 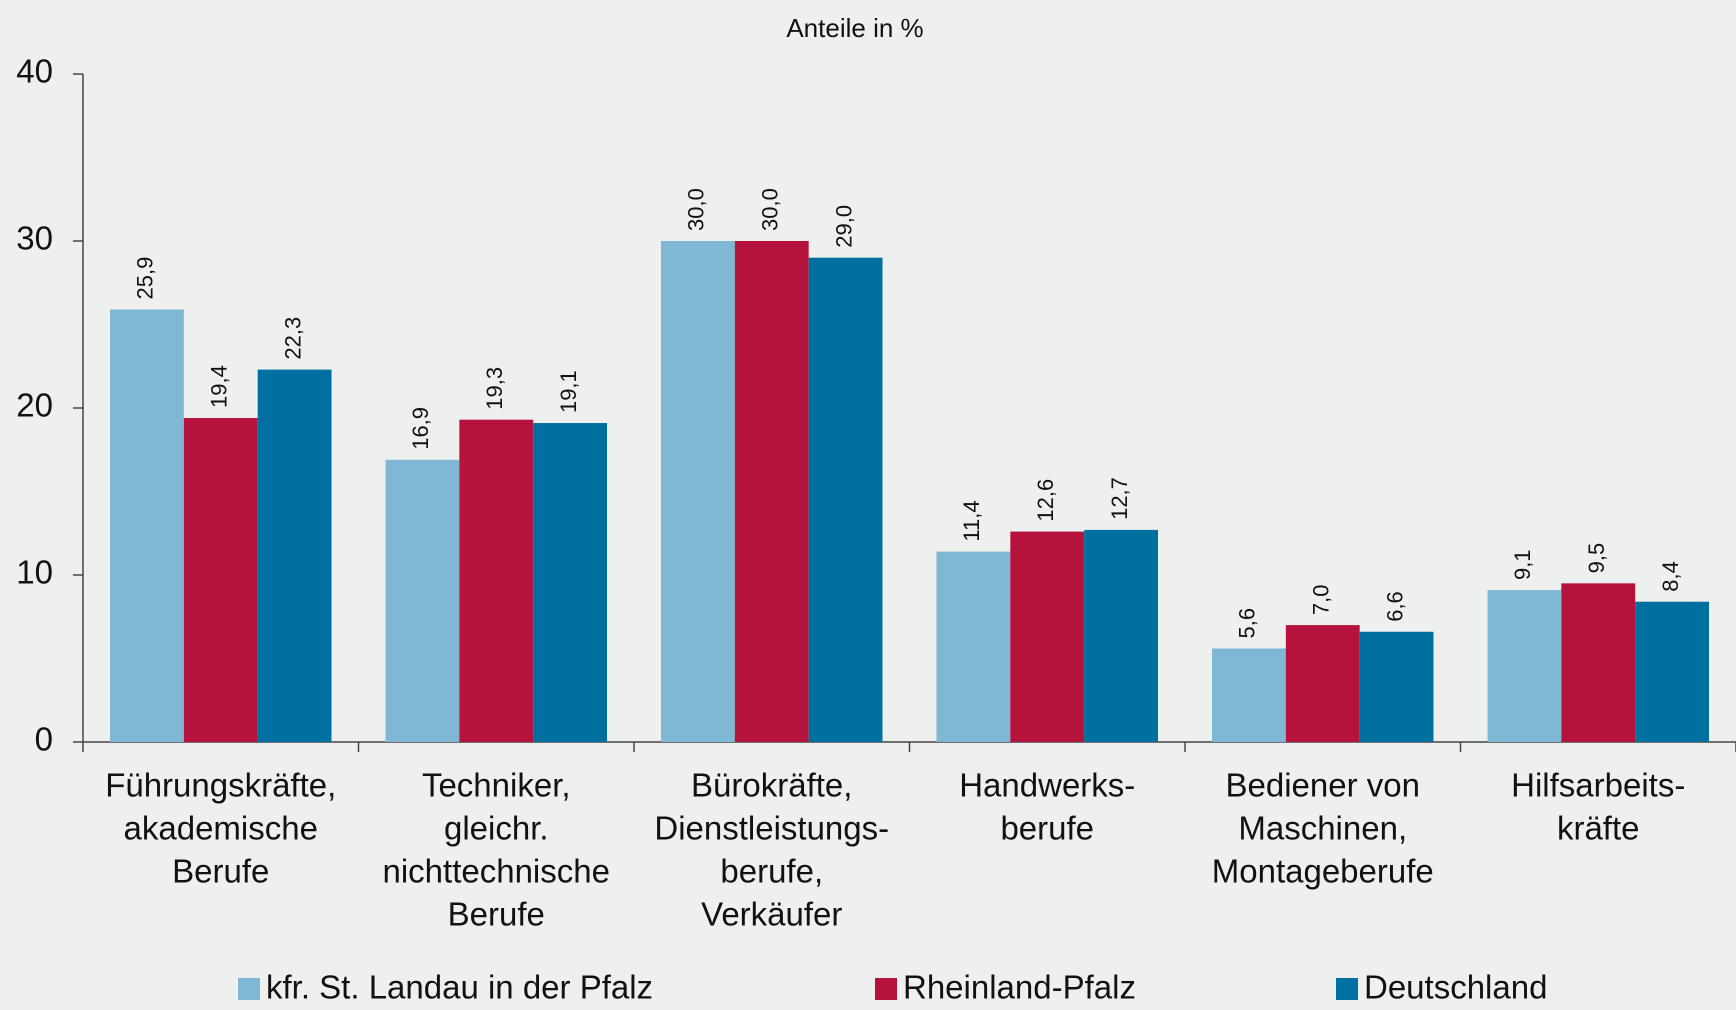 What do you see at coordinates (1323, 785) in the screenshot?
I see `x-tick-label: Bediener von` at bounding box center [1323, 785].